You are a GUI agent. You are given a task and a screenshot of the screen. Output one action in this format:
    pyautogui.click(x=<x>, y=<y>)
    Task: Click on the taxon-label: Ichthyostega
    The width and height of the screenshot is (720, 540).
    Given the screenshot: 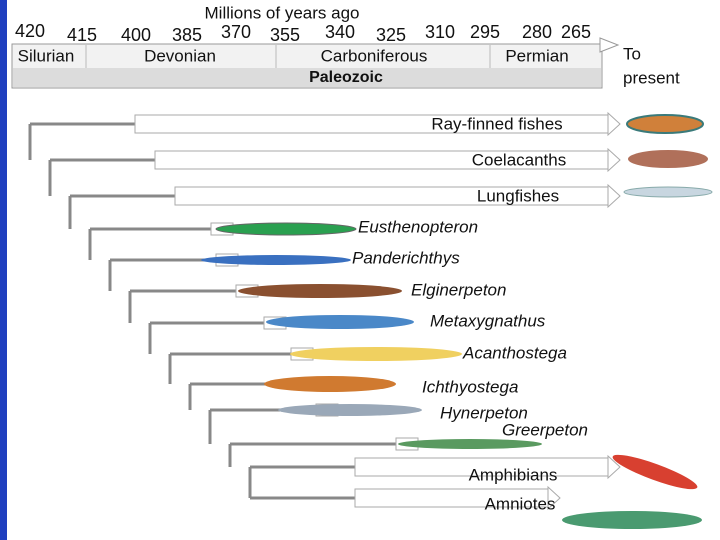 What is the action you would take?
    pyautogui.click(x=470, y=386)
    